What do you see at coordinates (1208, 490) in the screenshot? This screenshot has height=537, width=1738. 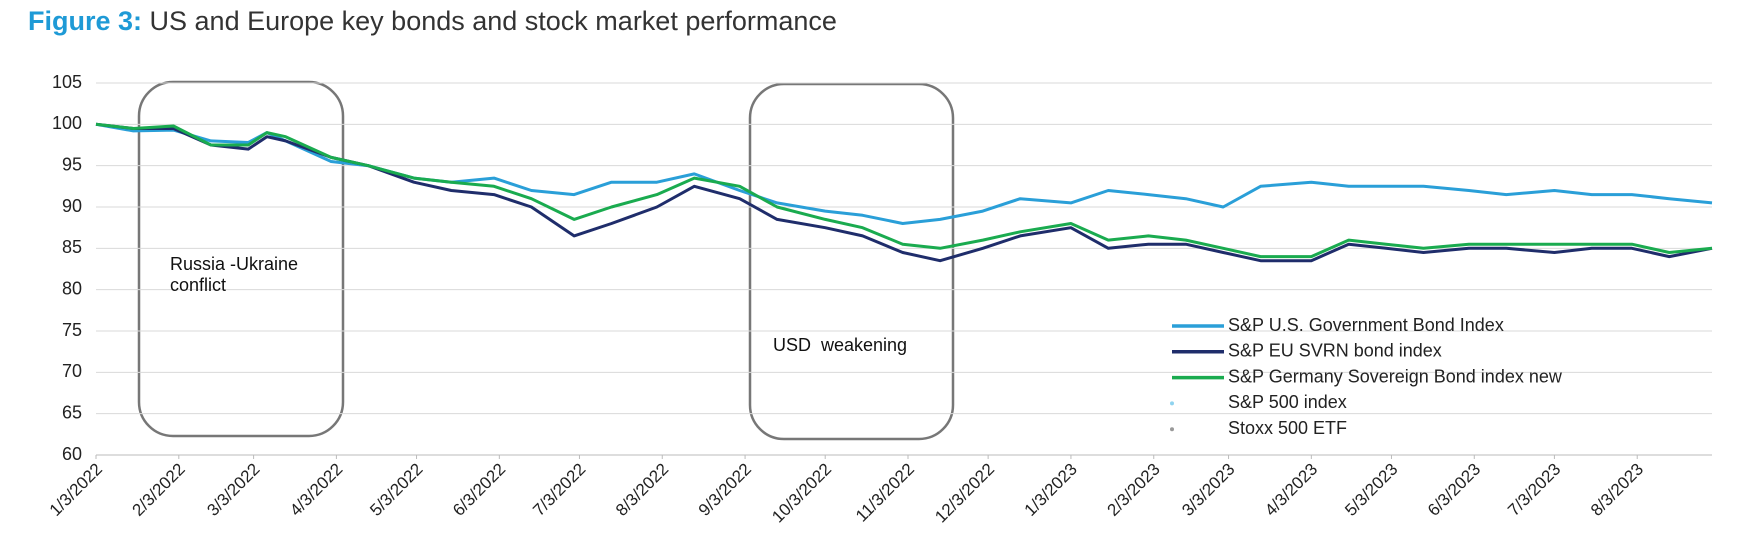 I see `x-tick-label: 3/3/2023` at bounding box center [1208, 490].